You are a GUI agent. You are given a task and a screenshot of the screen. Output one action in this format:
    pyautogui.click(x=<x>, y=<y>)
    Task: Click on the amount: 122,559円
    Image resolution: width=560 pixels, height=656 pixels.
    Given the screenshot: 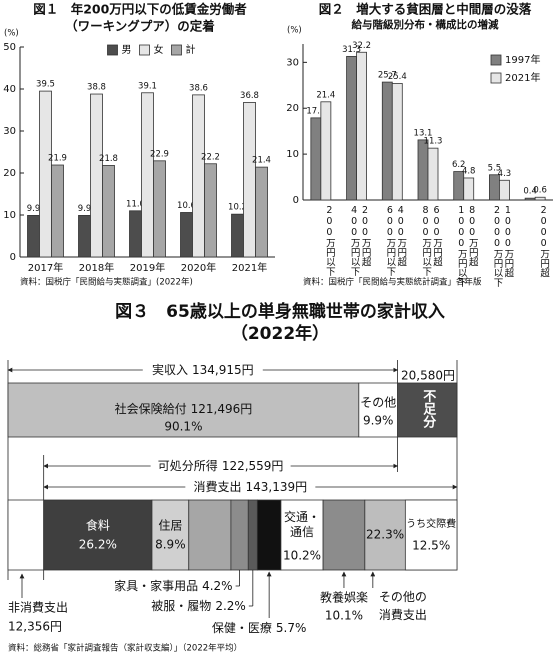 What is the action you would take?
    pyautogui.click(x=253, y=466)
    